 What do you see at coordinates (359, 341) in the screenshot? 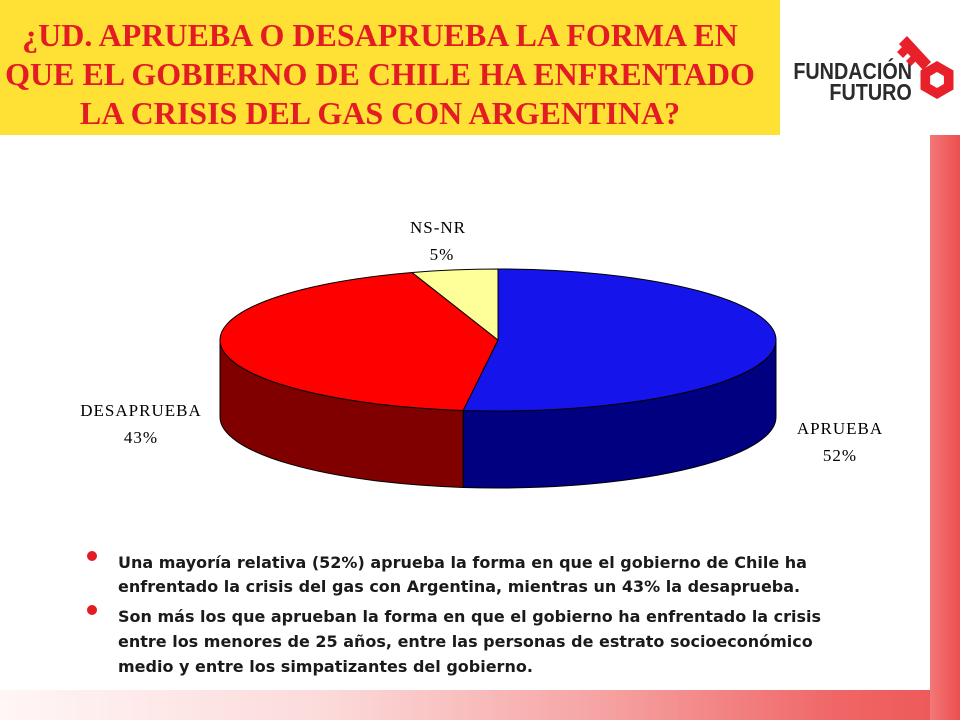
I see `pie-slice-desaprueba` at bounding box center [359, 341].